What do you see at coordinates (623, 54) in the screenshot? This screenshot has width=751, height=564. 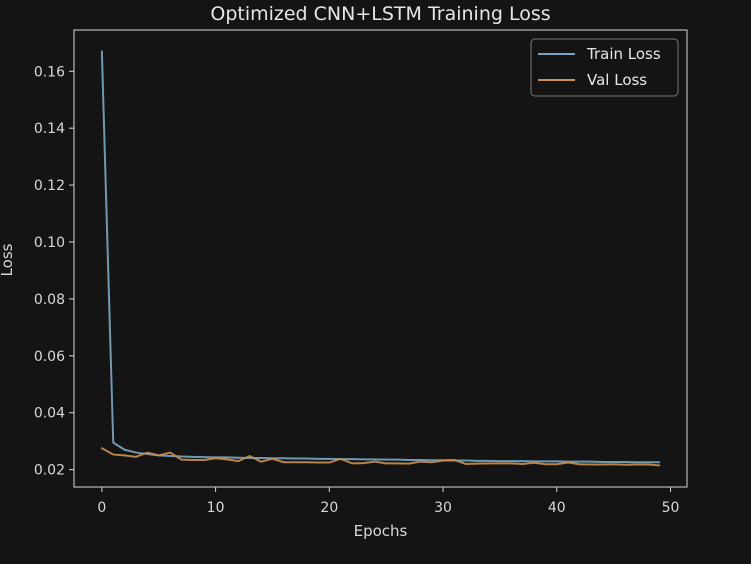 I see `legend-label-train-loss: Train Loss` at bounding box center [623, 54].